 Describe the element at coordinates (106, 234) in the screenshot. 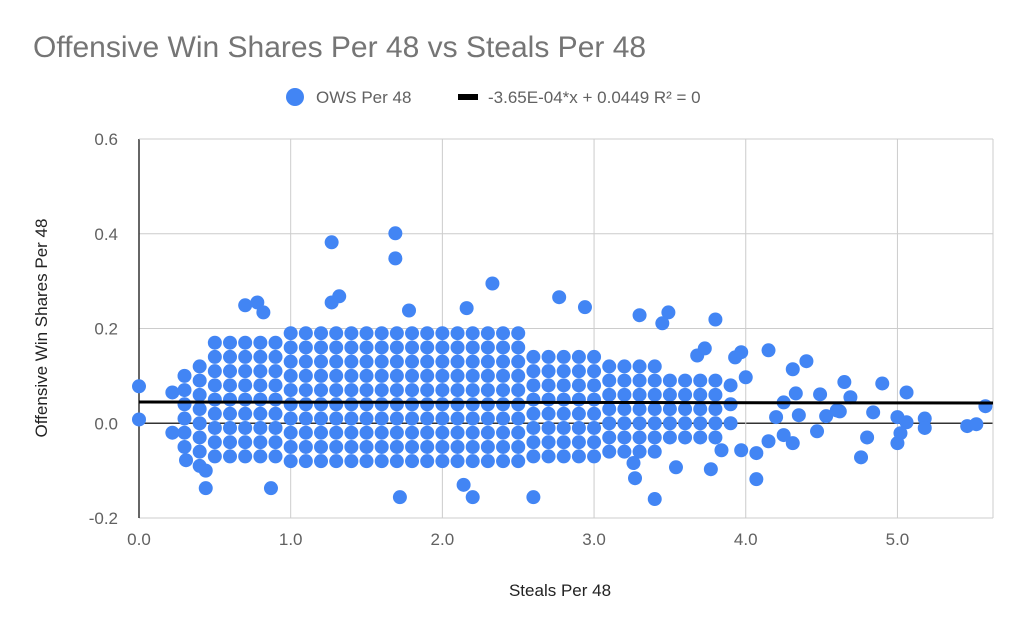

I see `y-tick-label: 0.4` at that location.